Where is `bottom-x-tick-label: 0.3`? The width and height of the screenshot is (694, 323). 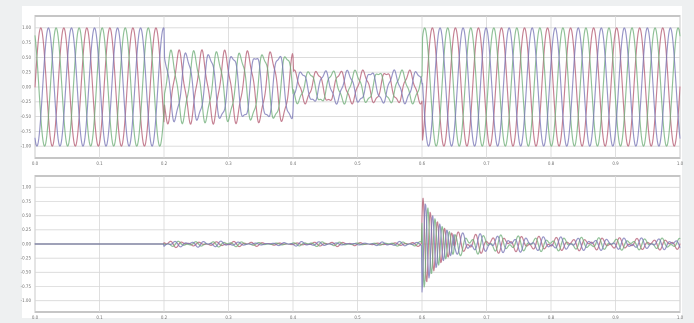
bottom-x-tick-label: 0.3 is located at coordinates (228, 317).